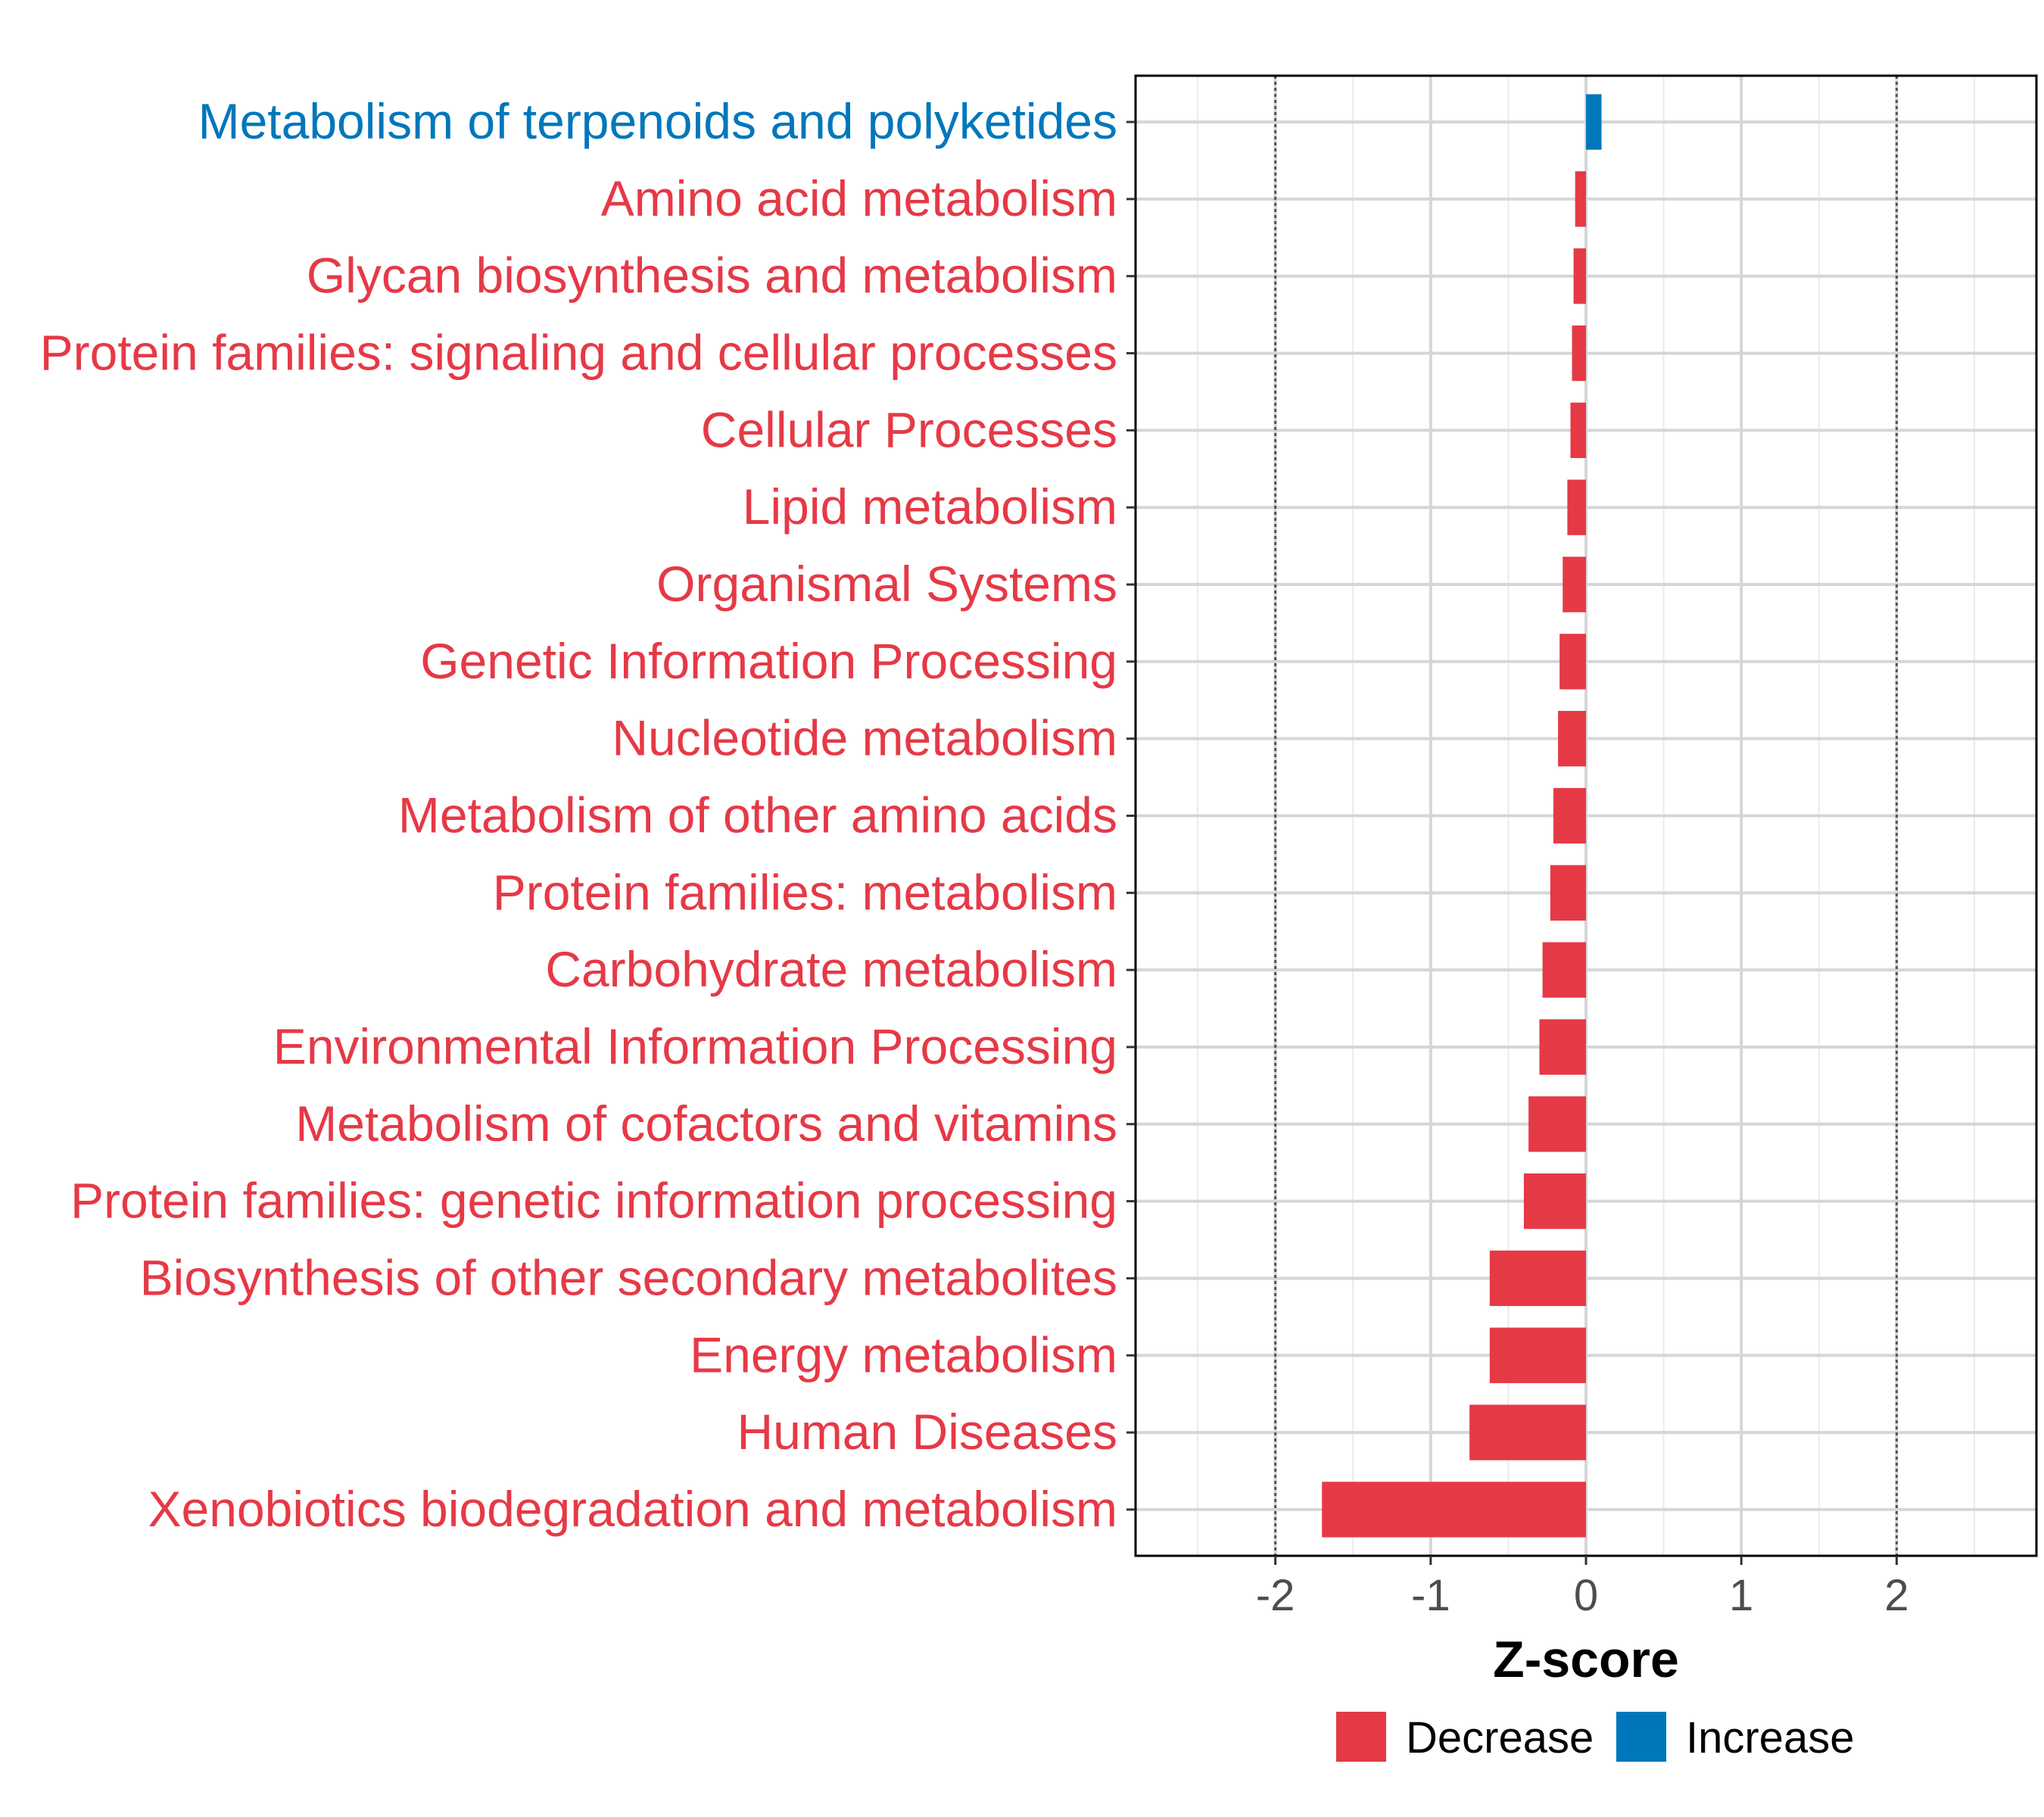  Describe the element at coordinates (1595, 1737) in the screenshot. I see `legend: Decrease Increase` at that location.